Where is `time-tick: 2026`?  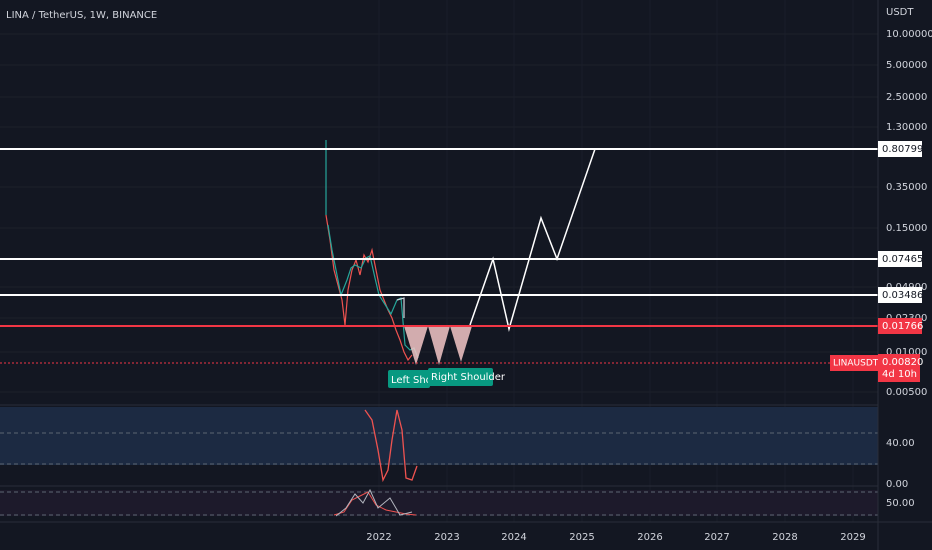 time-tick: 2026 is located at coordinates (649, 537).